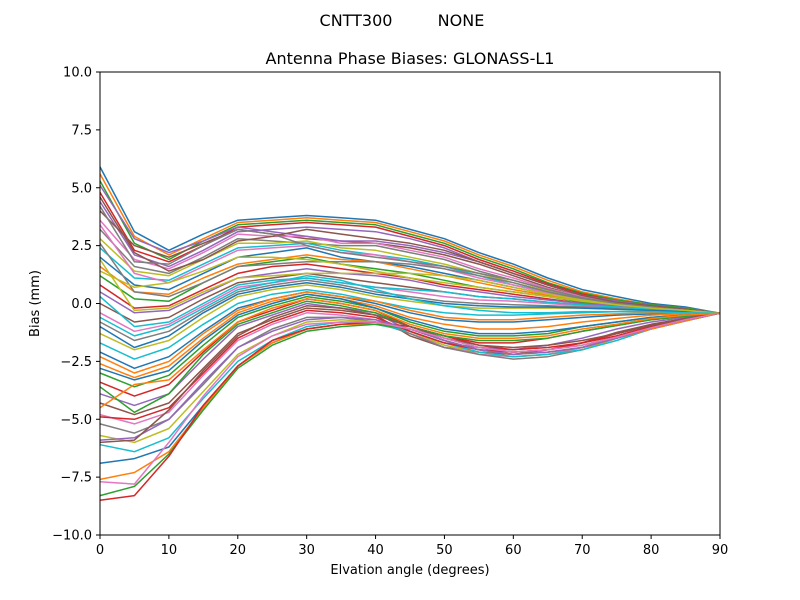  Describe the element at coordinates (35, 303) in the screenshot. I see `y-axis-label: Bias (mm)` at that location.